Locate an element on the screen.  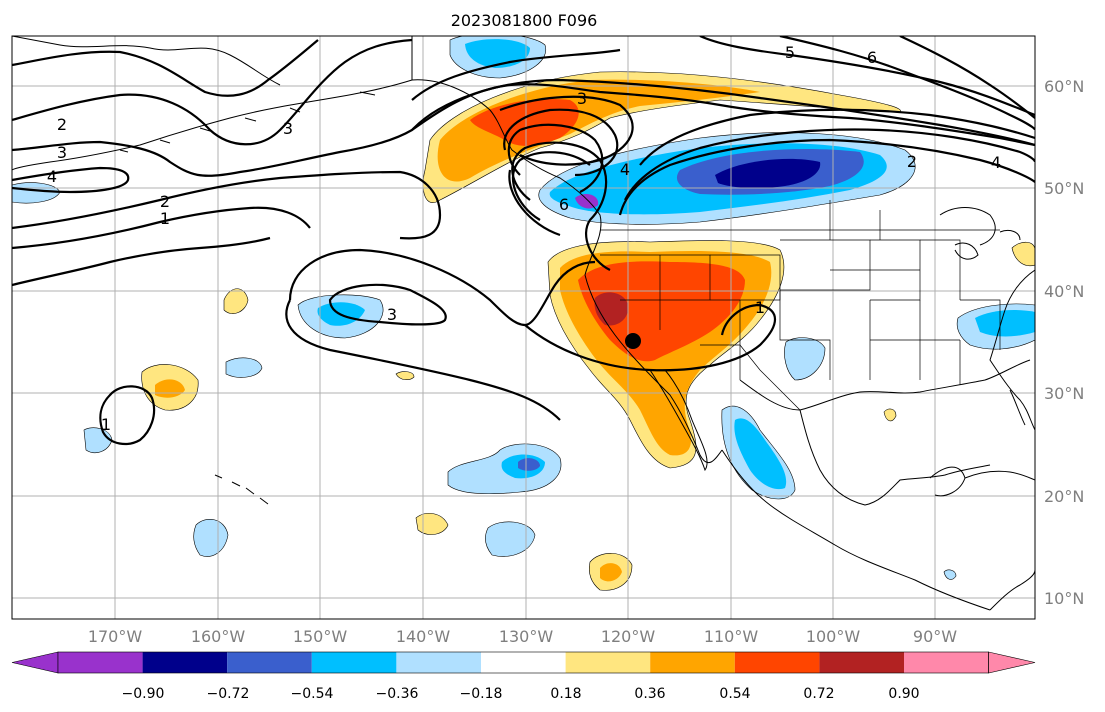
contour-label: 6 is located at coordinates (872, 57).